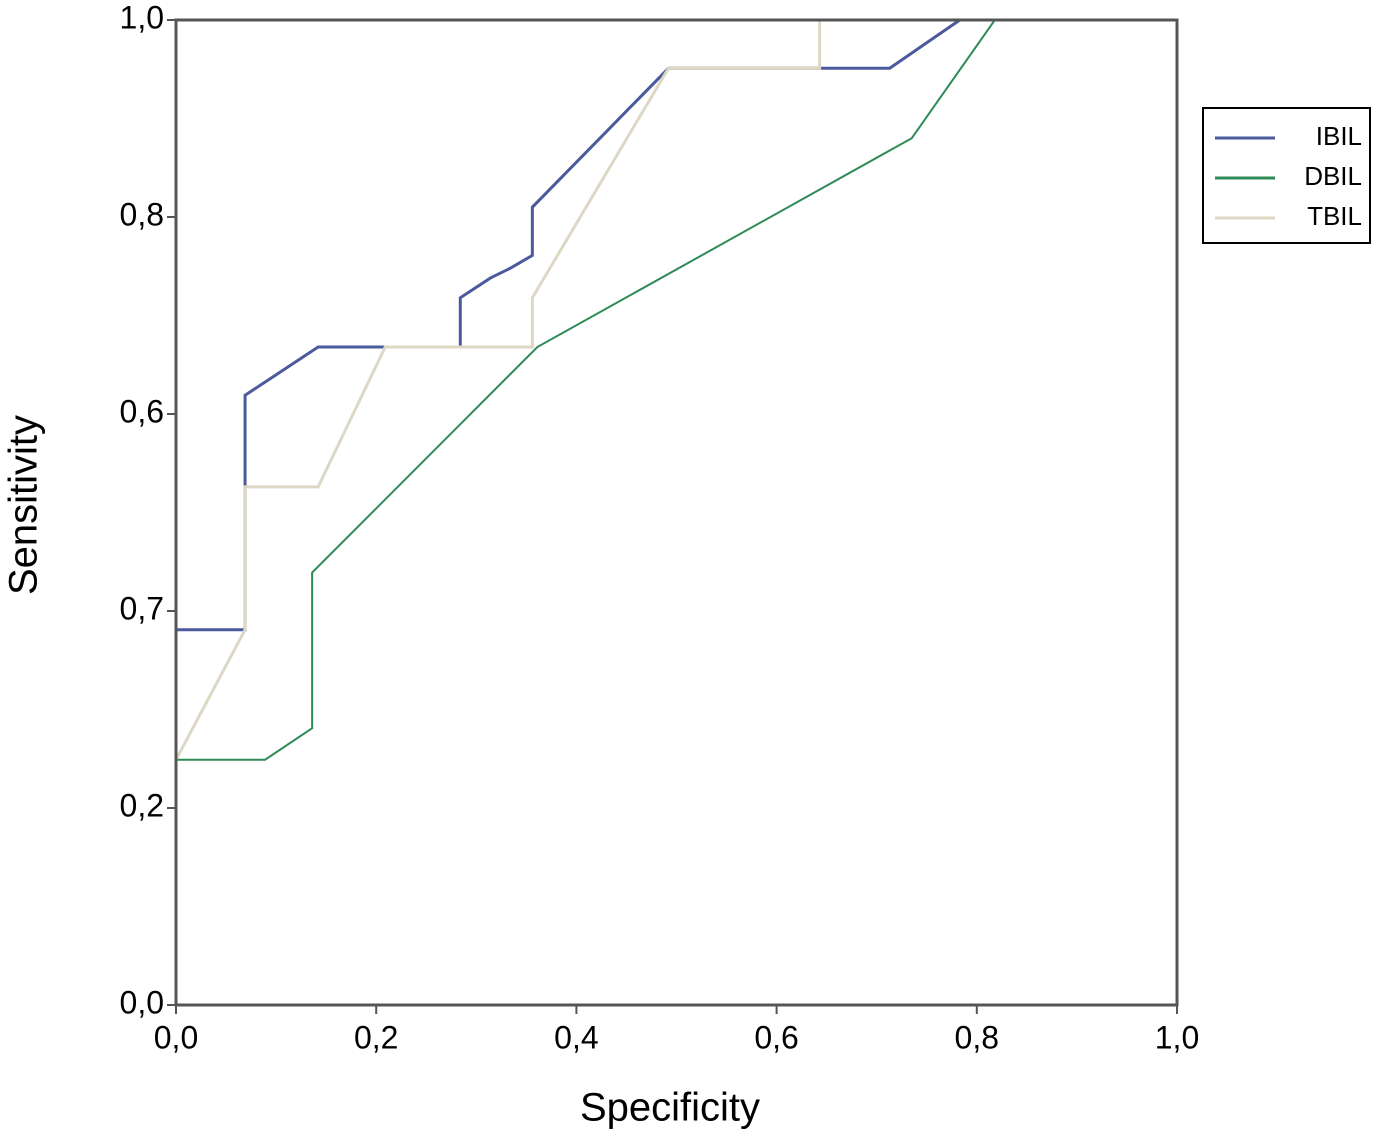 This screenshot has height=1138, width=1376. Describe the element at coordinates (176, 1037) in the screenshot. I see `x-tick-label: 0,0` at that location.